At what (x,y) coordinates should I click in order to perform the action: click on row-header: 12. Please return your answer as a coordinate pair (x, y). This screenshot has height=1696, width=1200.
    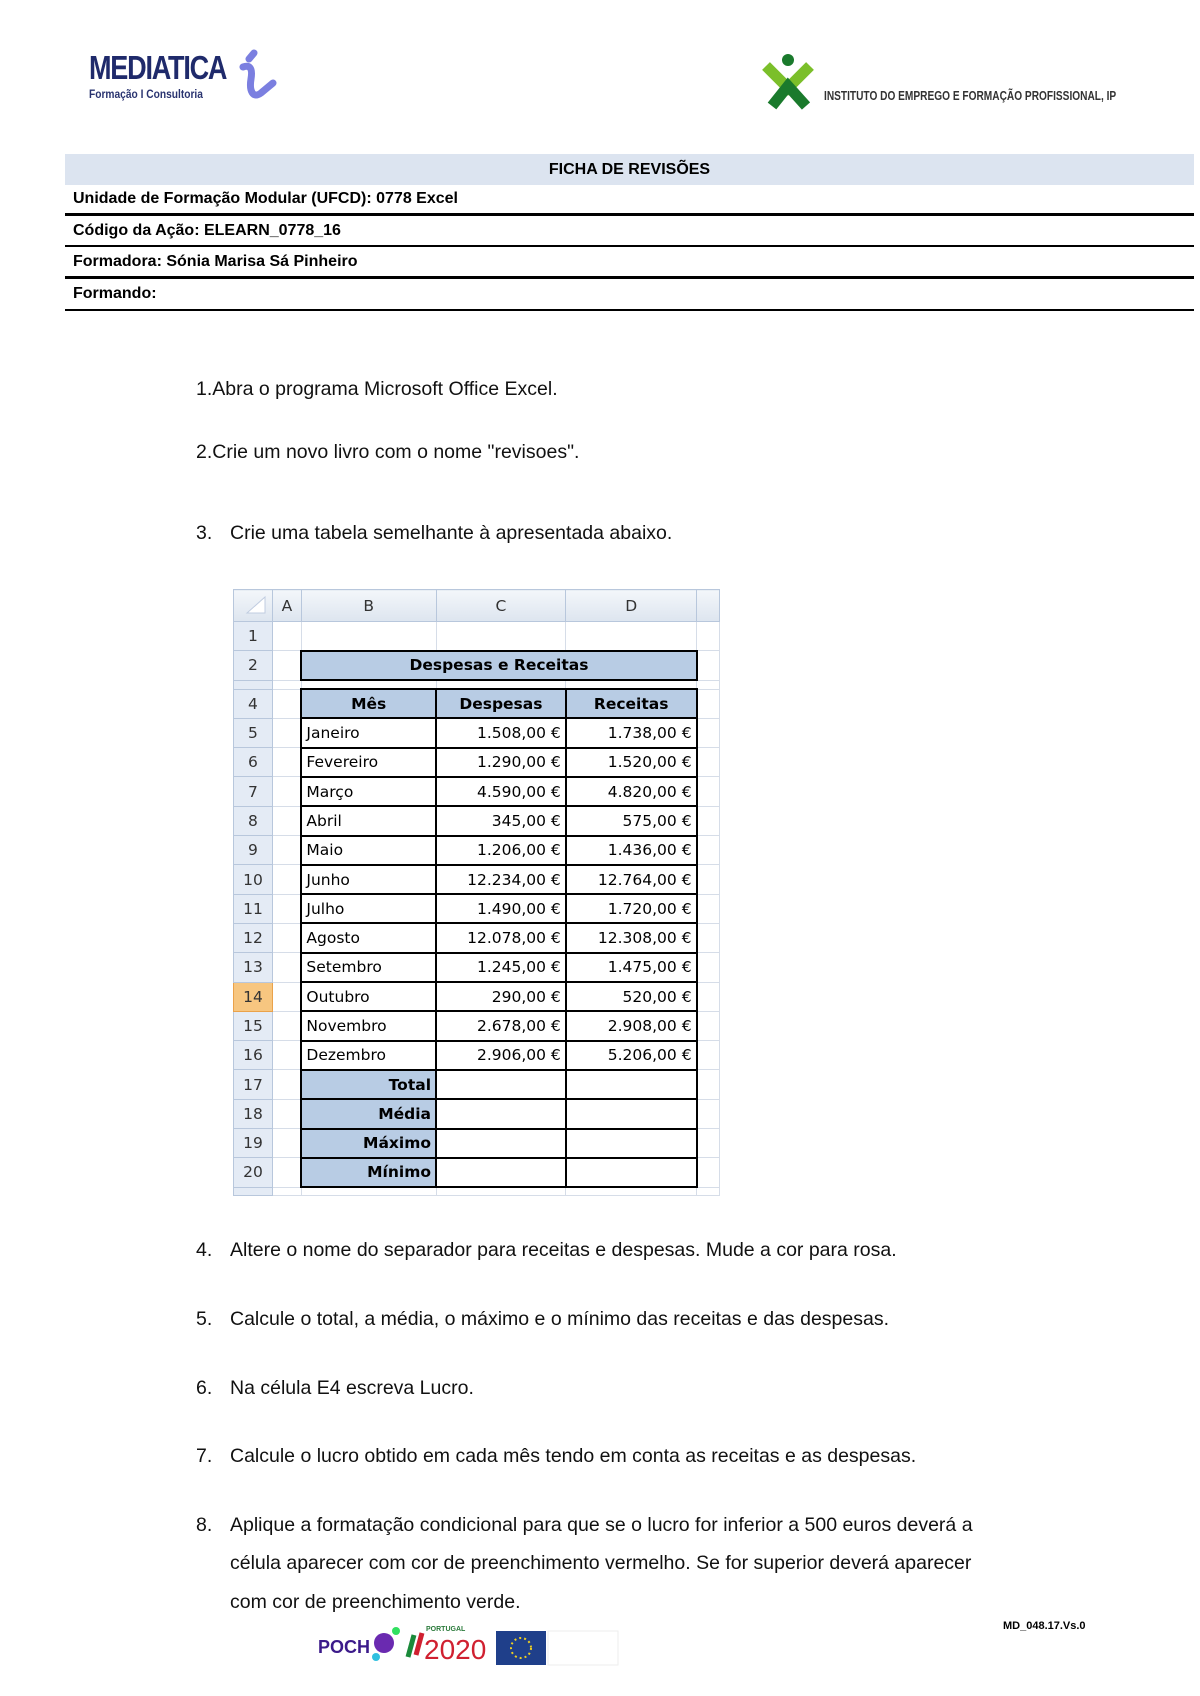
    Looking at the image, I should click on (253, 938).